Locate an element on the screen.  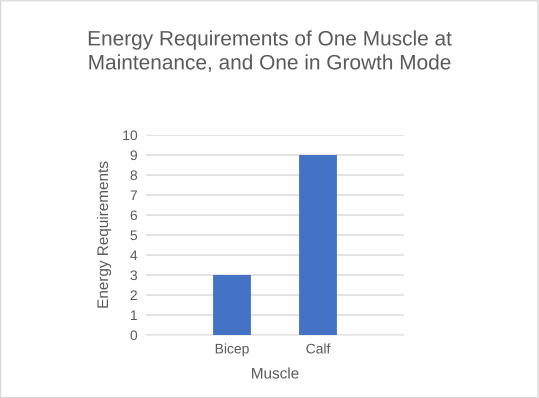
y-tick-label: 0 is located at coordinates (134, 335).